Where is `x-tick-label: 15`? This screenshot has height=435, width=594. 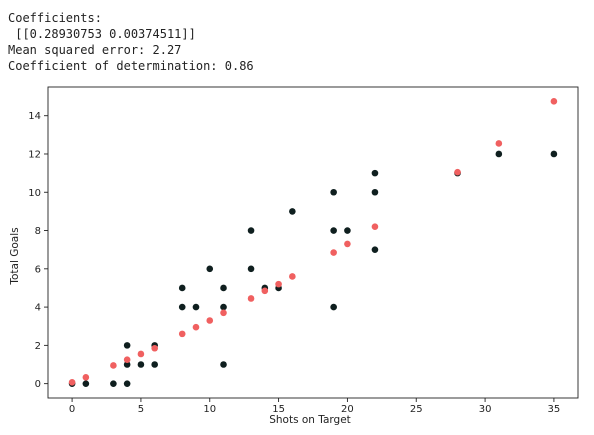 x-tick-label: 15 is located at coordinates (278, 409).